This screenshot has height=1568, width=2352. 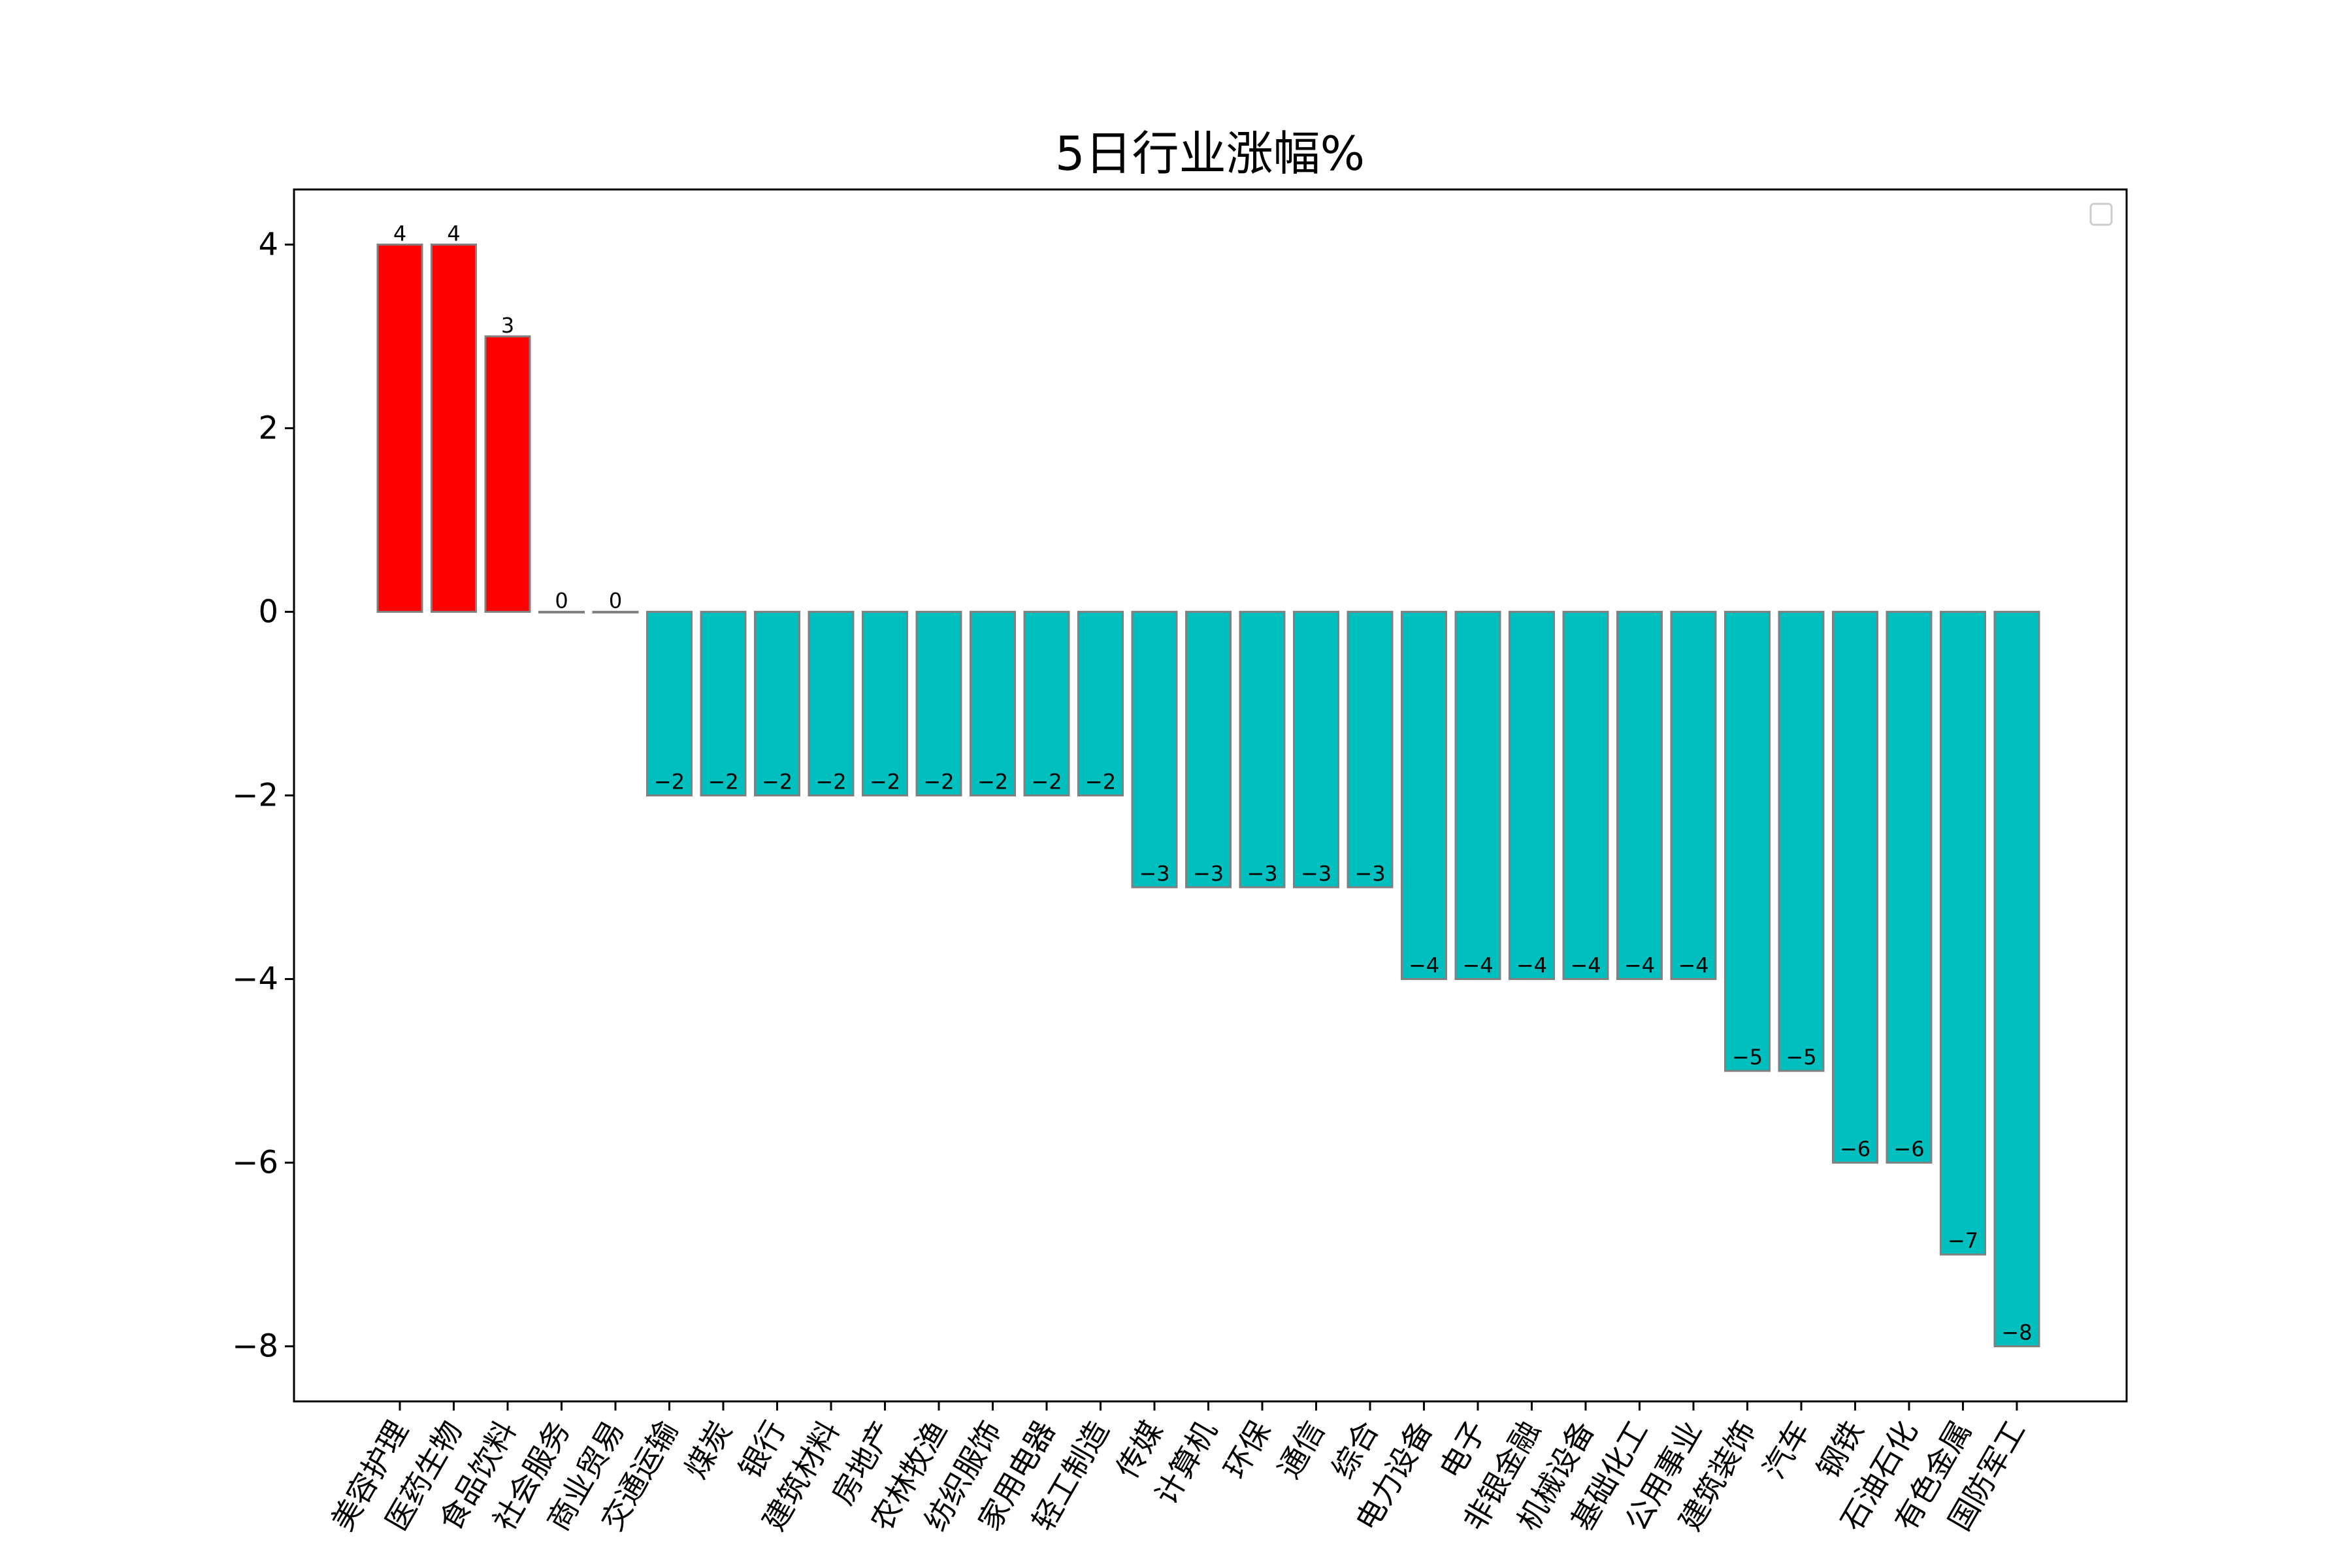 What do you see at coordinates (1301, 1450) in the screenshot?
I see `x-tick-label: 通信` at bounding box center [1301, 1450].